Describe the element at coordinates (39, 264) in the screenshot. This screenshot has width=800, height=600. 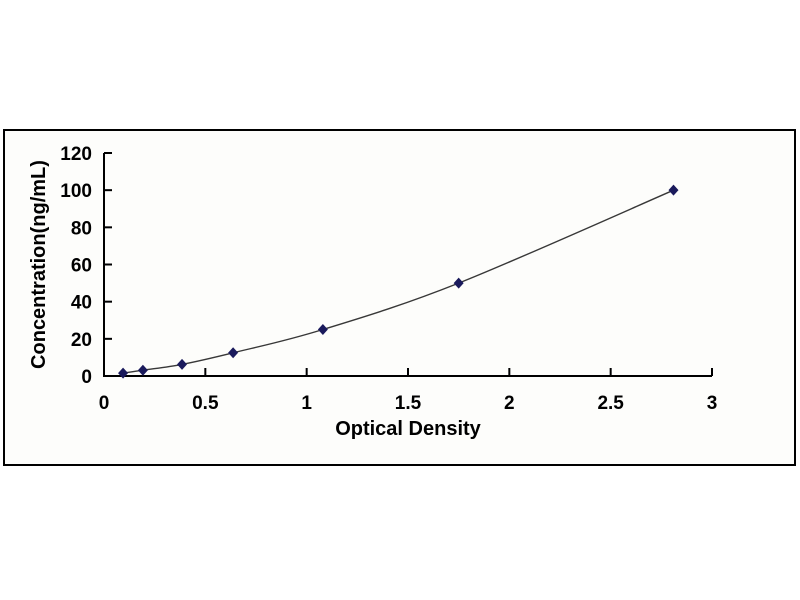
I see `y-axis-title: Concentration(ng/mL)` at that location.